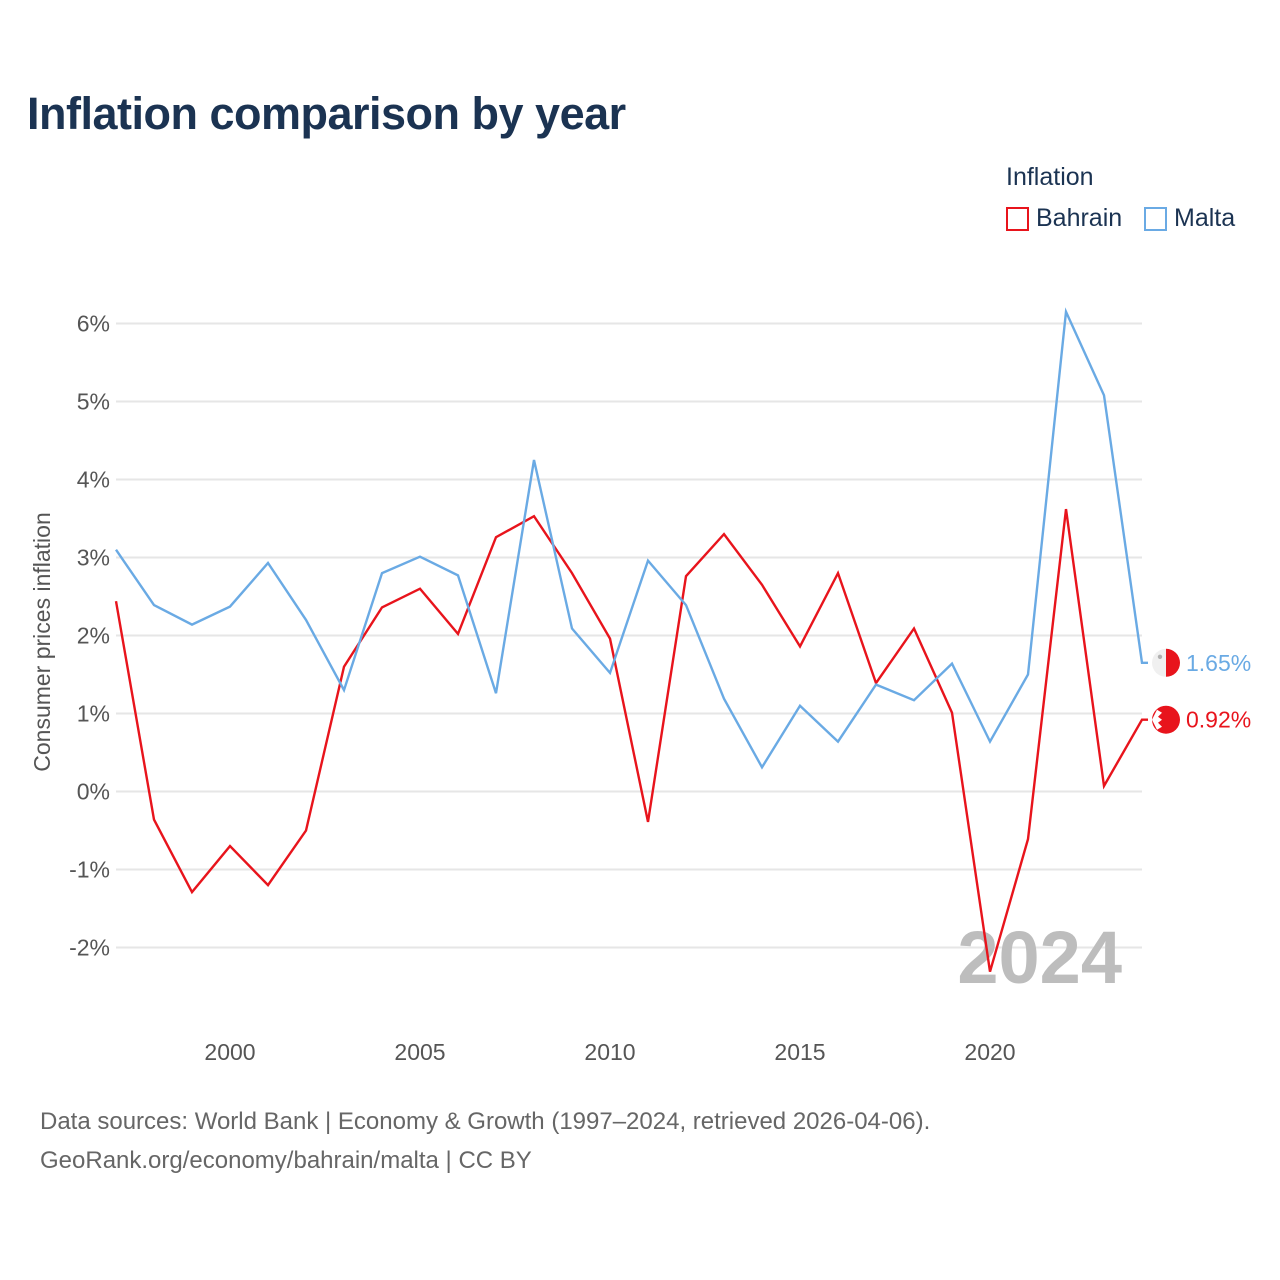  What do you see at coordinates (93, 558) in the screenshot?
I see `y-tick-label: 3%` at bounding box center [93, 558].